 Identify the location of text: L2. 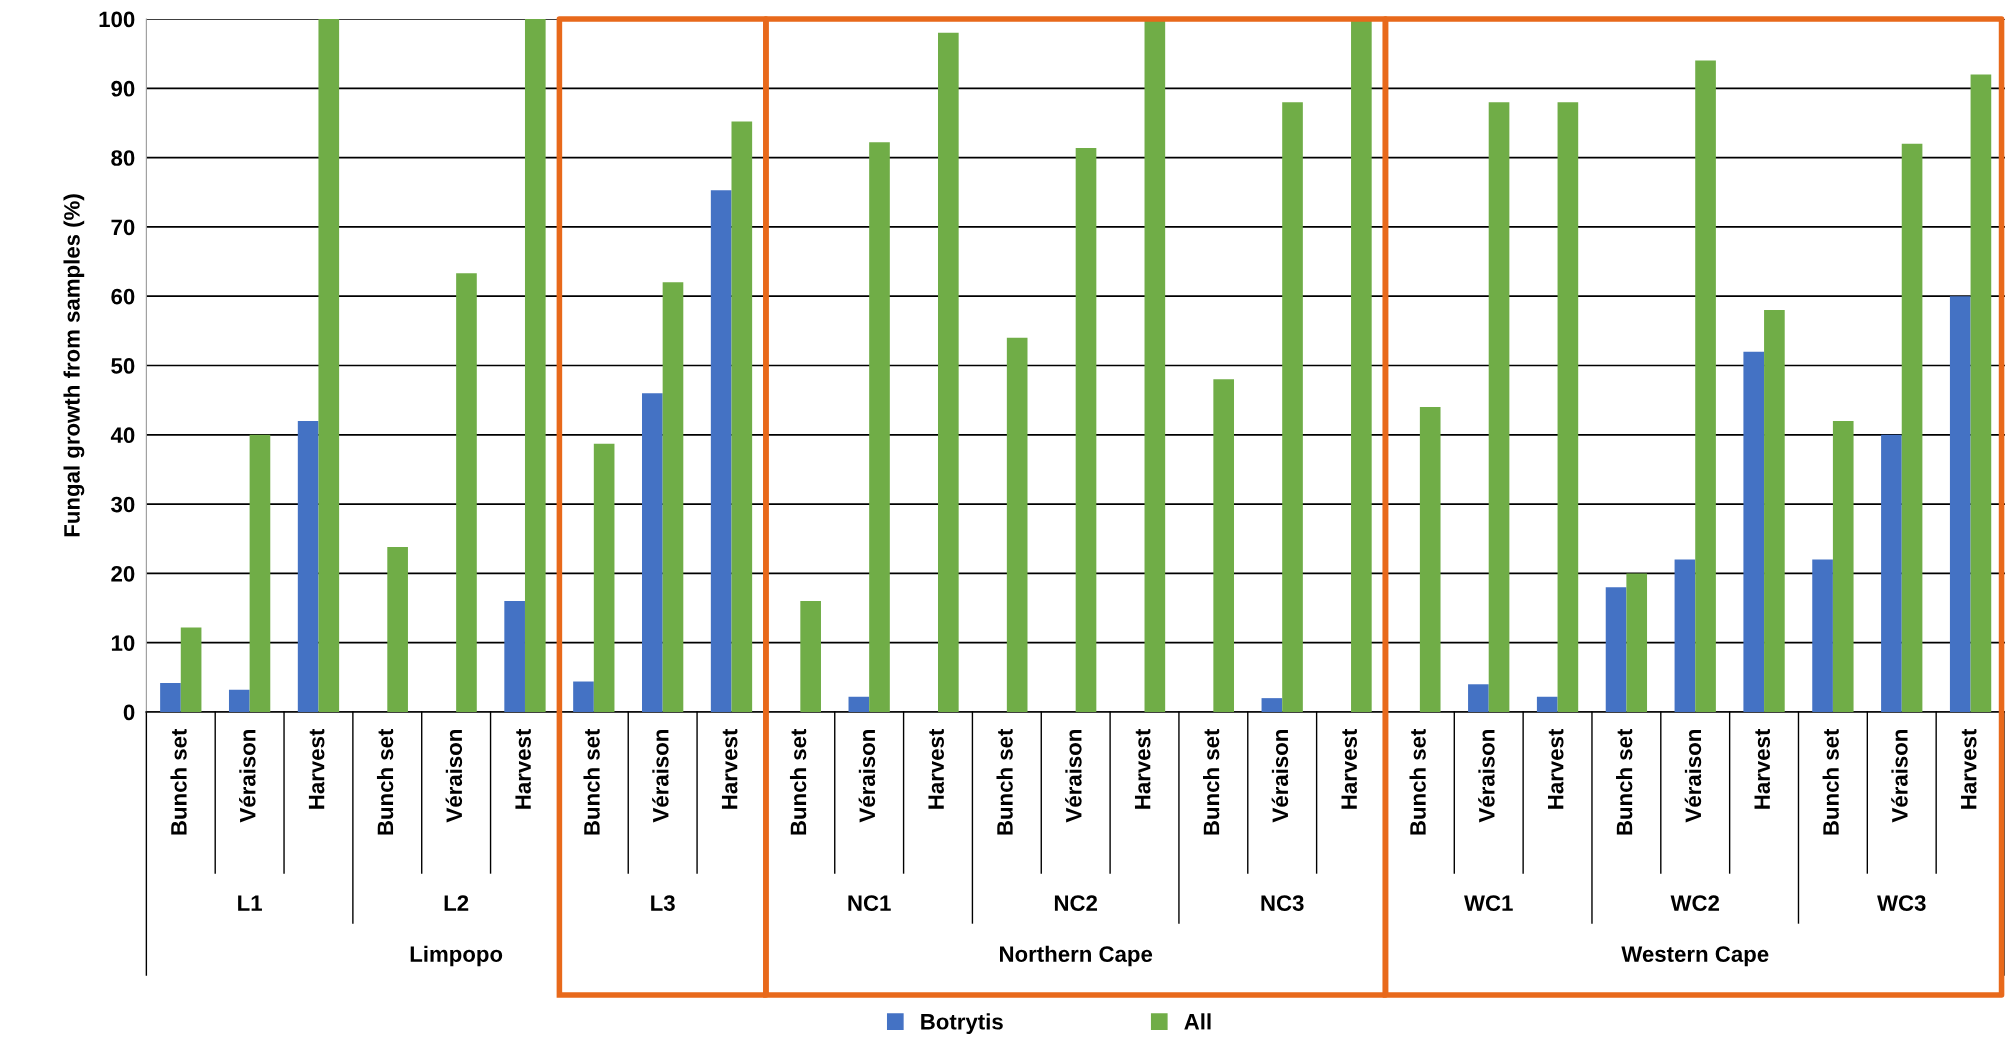
(456, 903).